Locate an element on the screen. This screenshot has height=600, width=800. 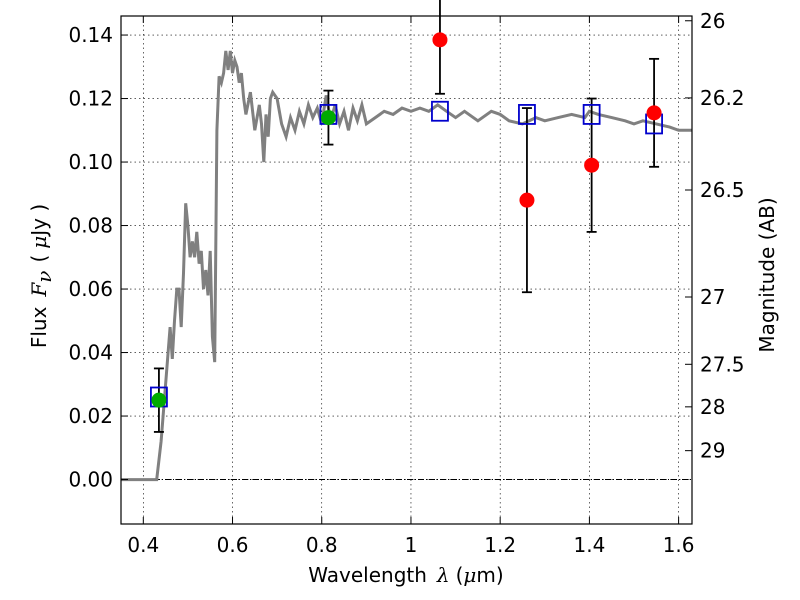
y-tick-label: 0.14 is located at coordinates (90, 35).